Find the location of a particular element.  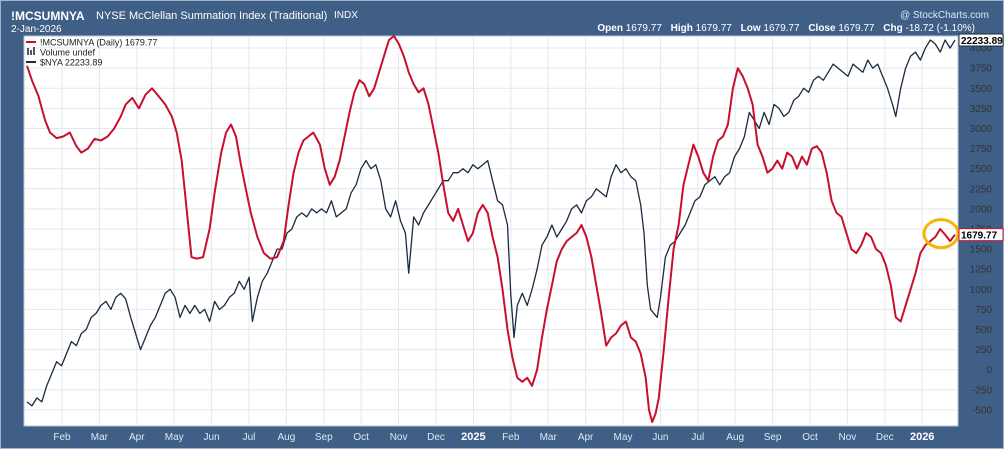

last-value-label: 1679.77 is located at coordinates (979, 236).